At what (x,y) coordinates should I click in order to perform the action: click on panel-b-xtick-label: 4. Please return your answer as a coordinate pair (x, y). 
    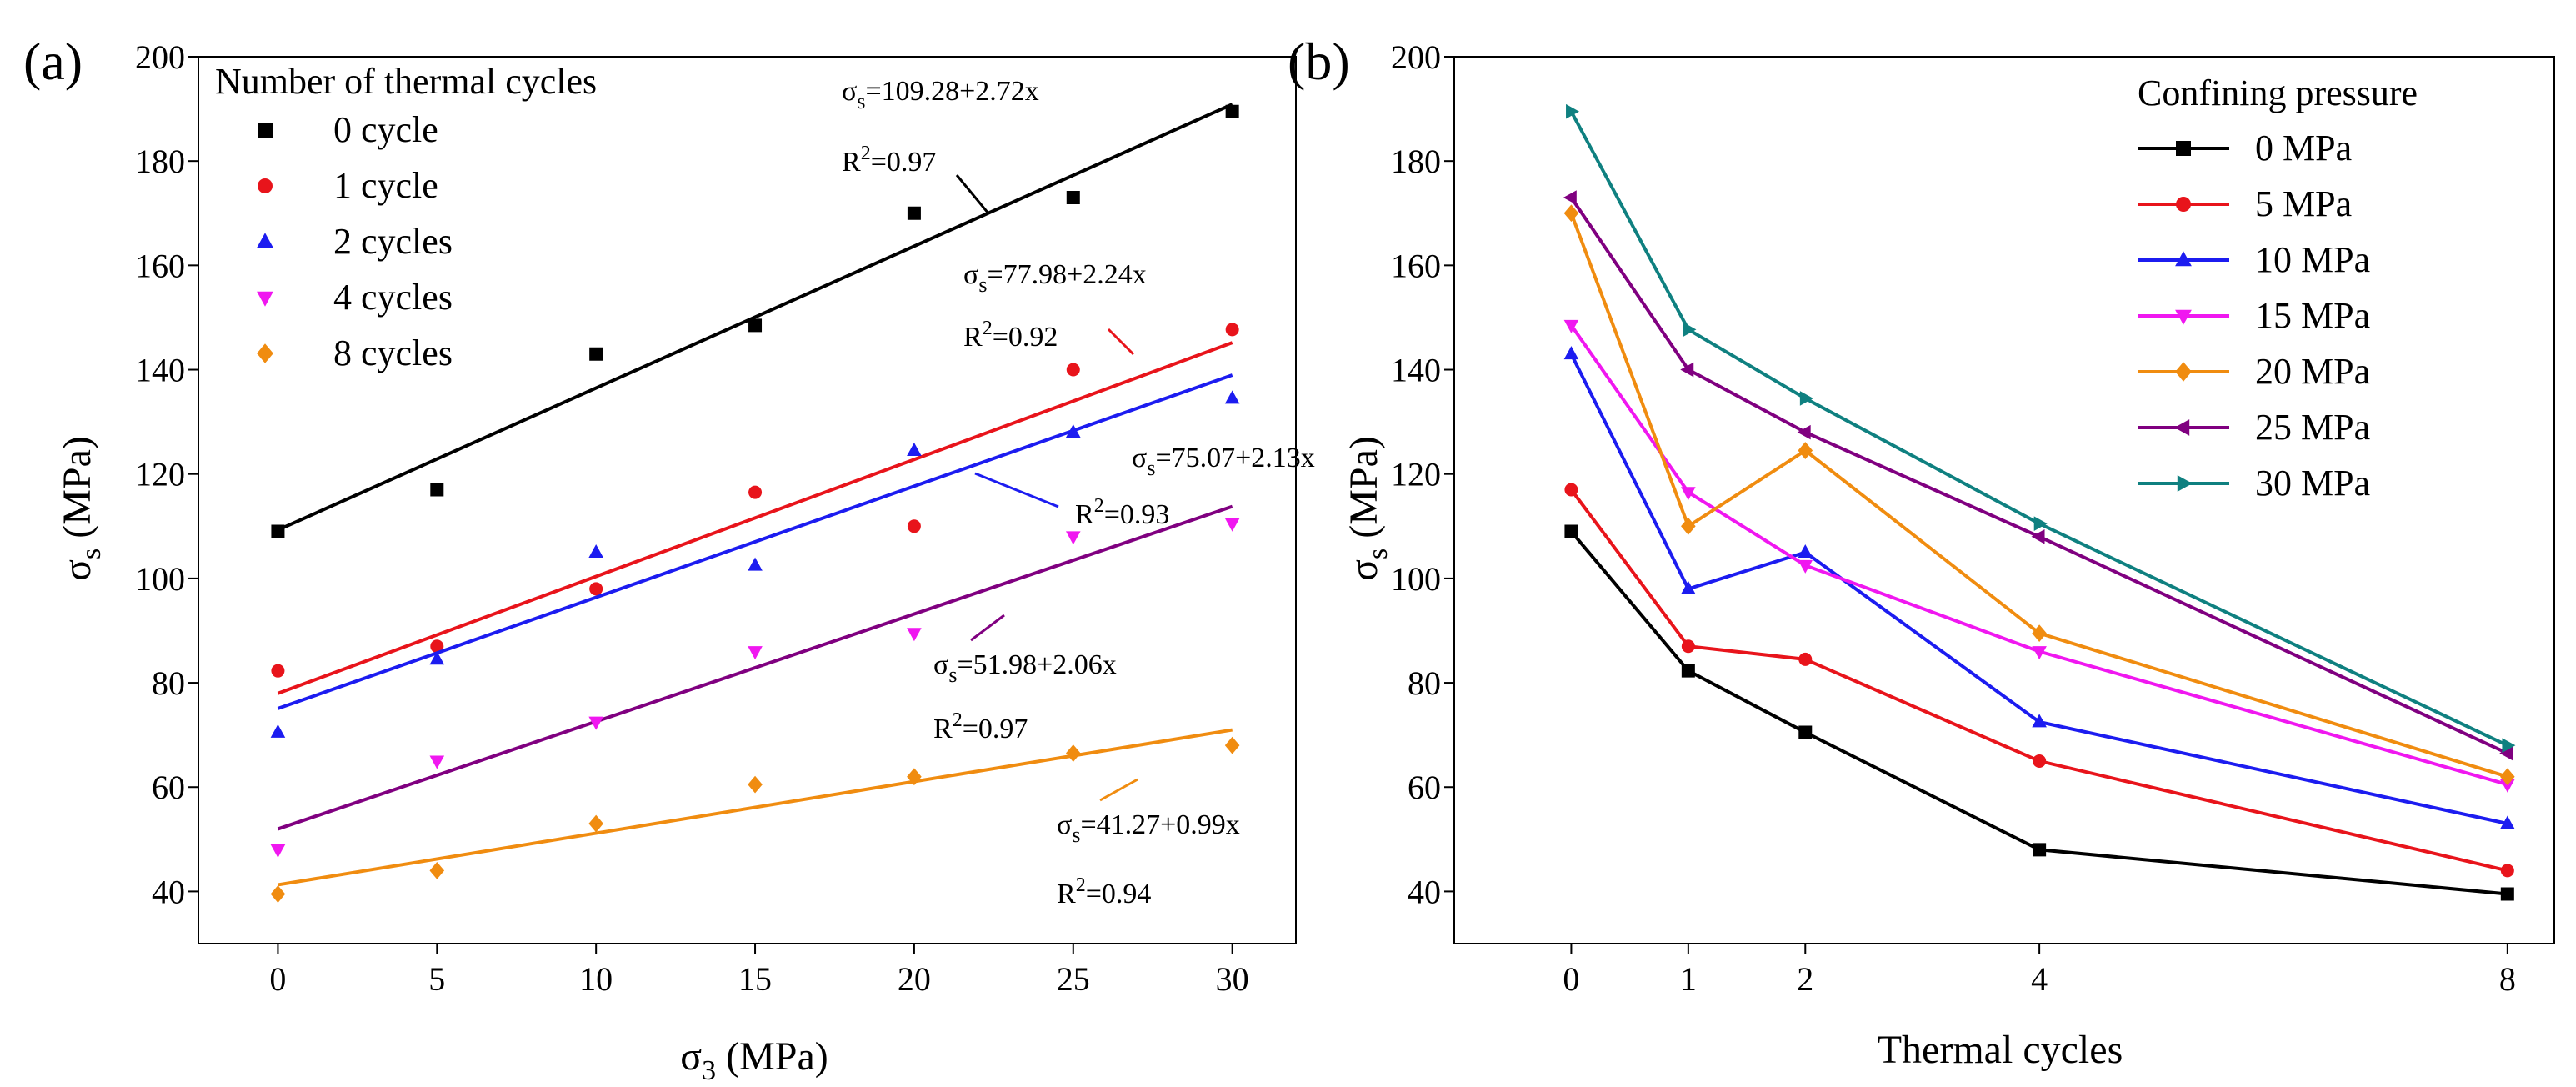
    Looking at the image, I should click on (2040, 979).